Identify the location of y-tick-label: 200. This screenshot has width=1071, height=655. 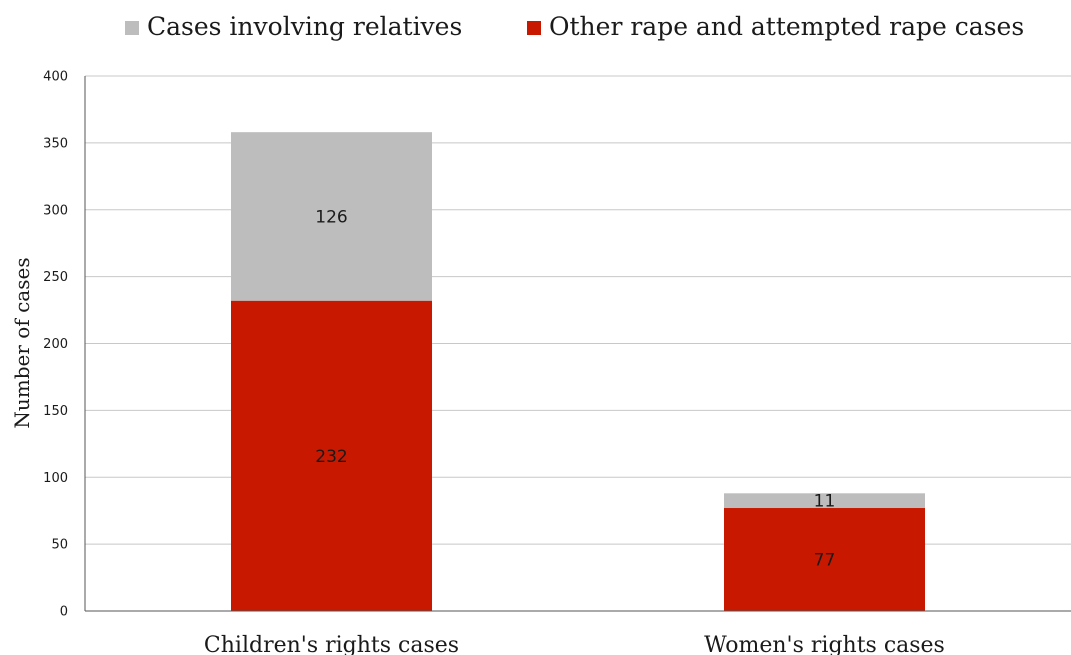
(55, 344).